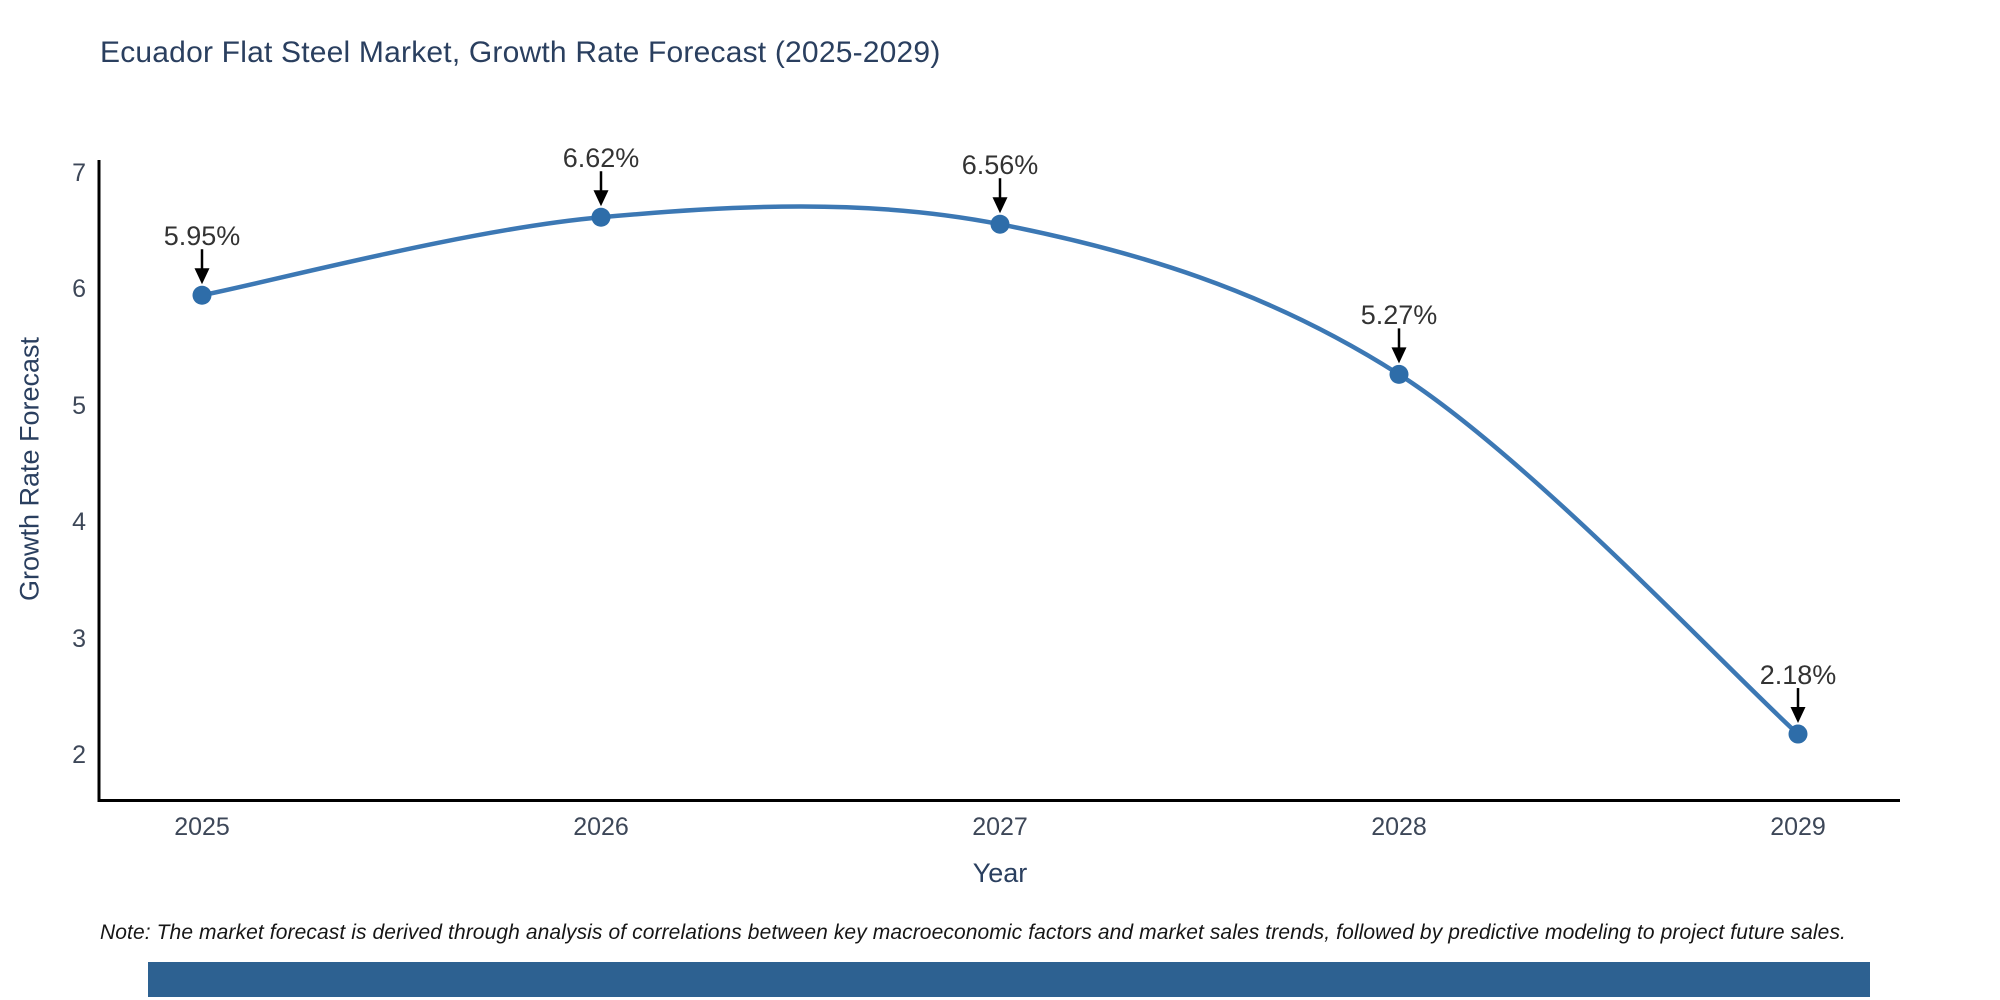 This screenshot has height=1000, width=2000. Describe the element at coordinates (1798, 827) in the screenshot. I see `x-tick-label: 2029` at that location.